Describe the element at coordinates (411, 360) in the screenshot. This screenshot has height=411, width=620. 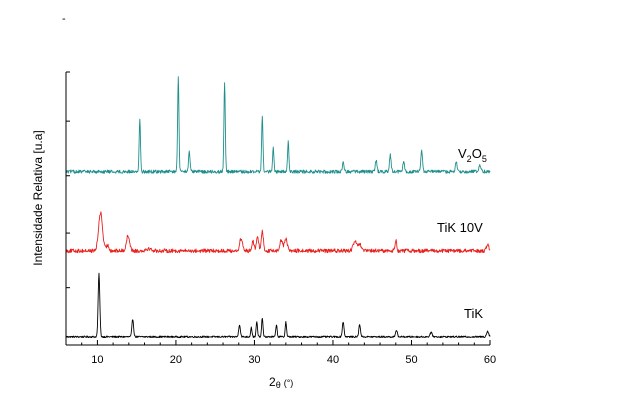
I see `x-tick-label: 50` at that location.